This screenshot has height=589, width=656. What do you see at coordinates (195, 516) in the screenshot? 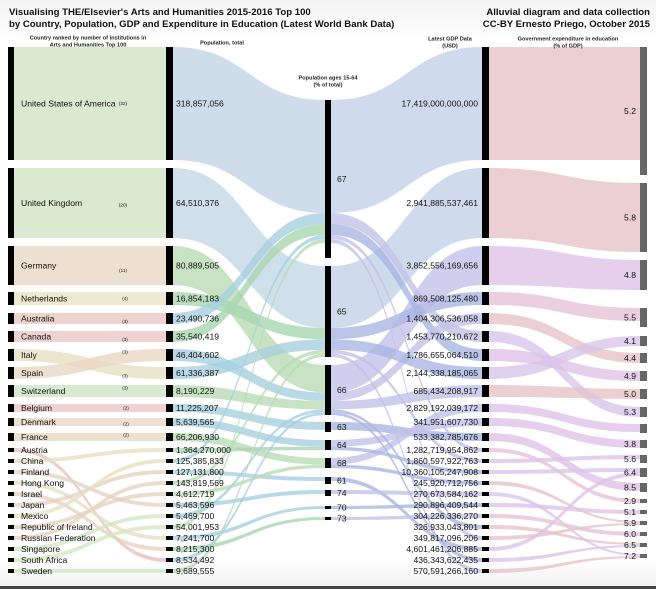
I see `population-label: 5,469,700` at bounding box center [195, 516].